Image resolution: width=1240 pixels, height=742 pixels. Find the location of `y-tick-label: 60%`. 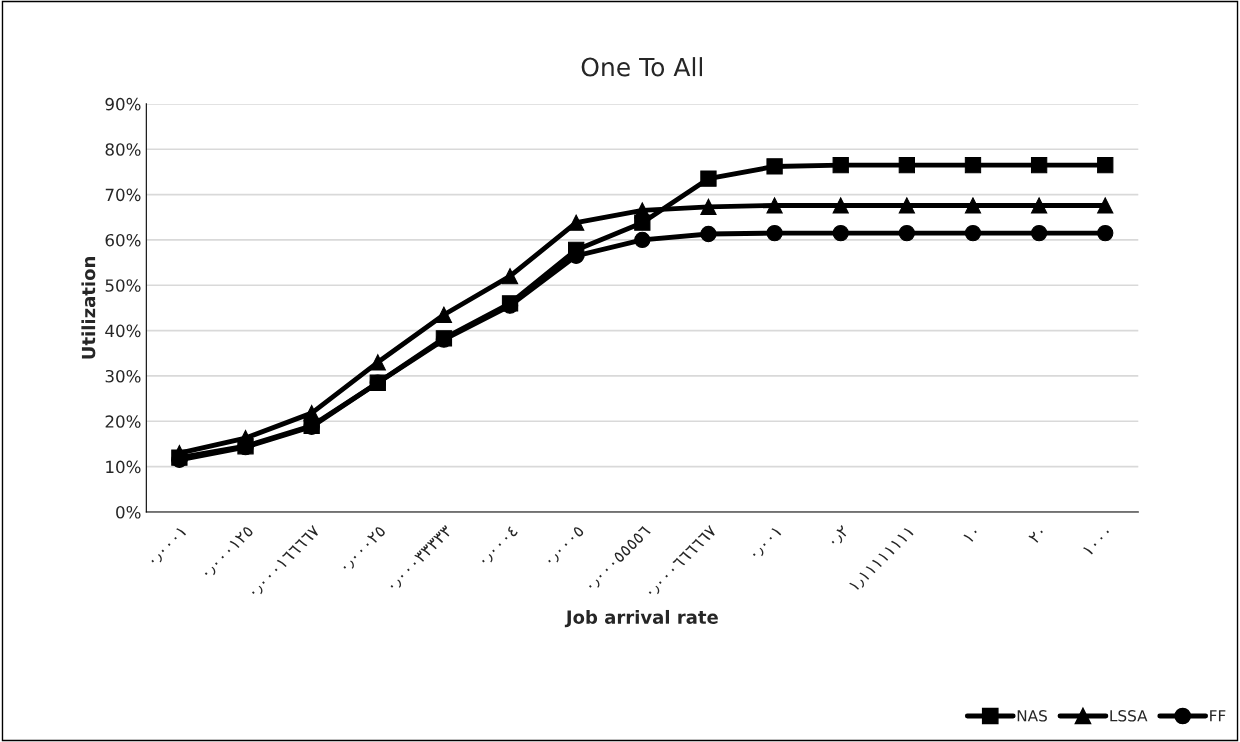

y-tick-label: 60% is located at coordinates (123, 240).